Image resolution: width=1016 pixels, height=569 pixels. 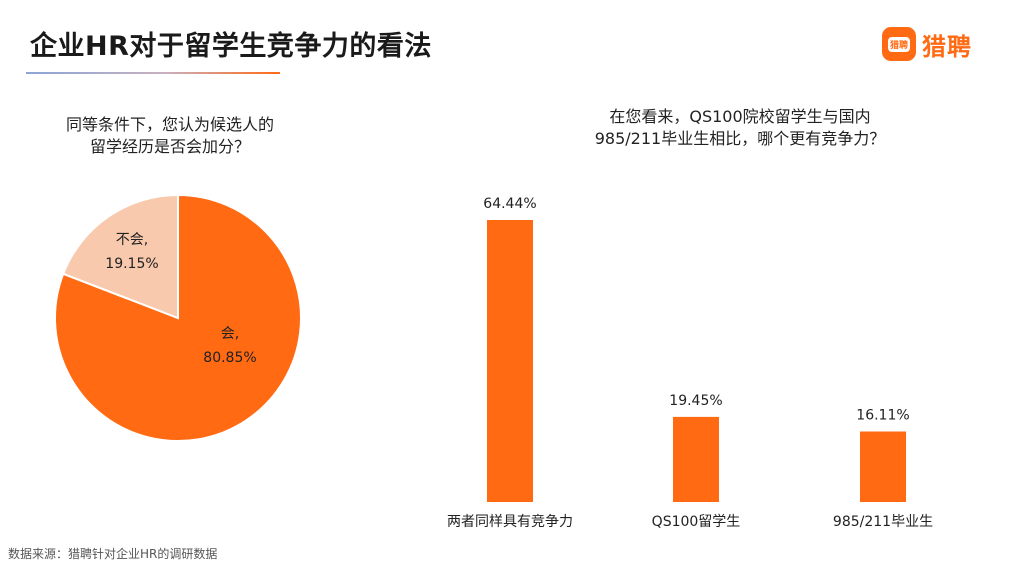 What do you see at coordinates (230, 334) in the screenshot?
I see `pie-slice-label-0: 会,` at bounding box center [230, 334].